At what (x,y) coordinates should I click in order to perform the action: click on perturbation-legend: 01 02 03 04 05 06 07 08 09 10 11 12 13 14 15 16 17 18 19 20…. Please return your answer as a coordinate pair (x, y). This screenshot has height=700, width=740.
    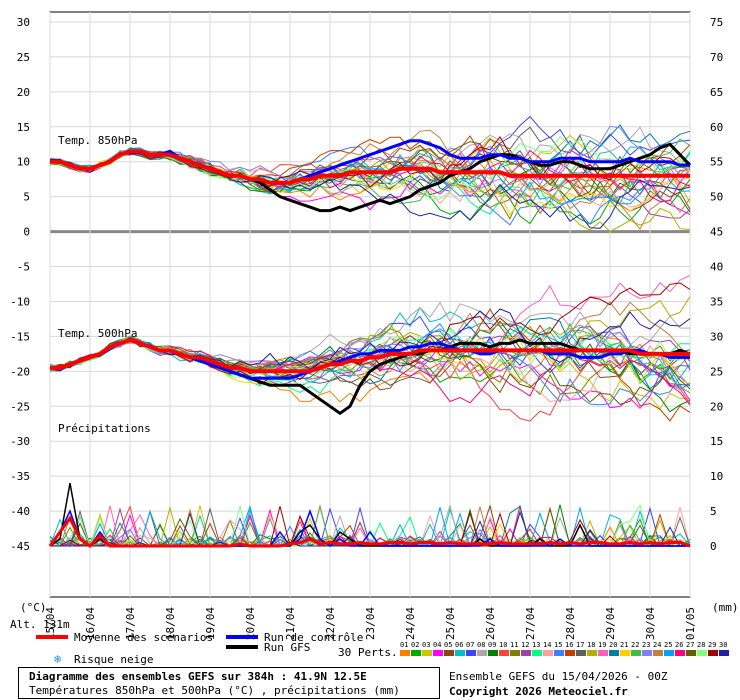
    Looking at the image, I should click on (564, 648).